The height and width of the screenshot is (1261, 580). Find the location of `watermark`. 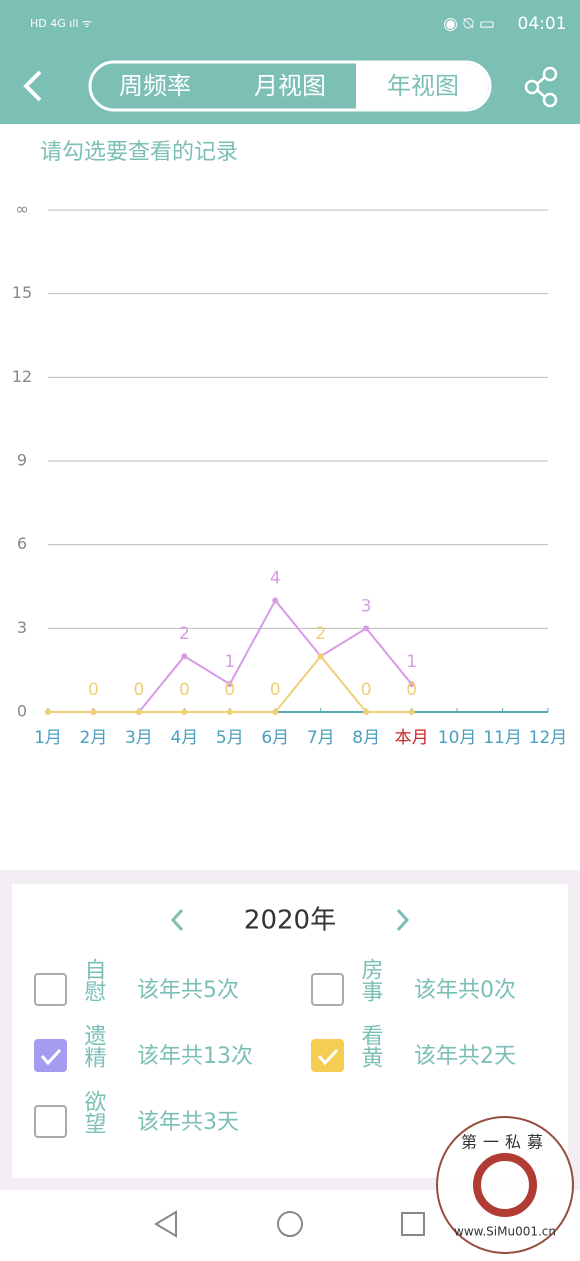

watermark is located at coordinates (505, 1185).